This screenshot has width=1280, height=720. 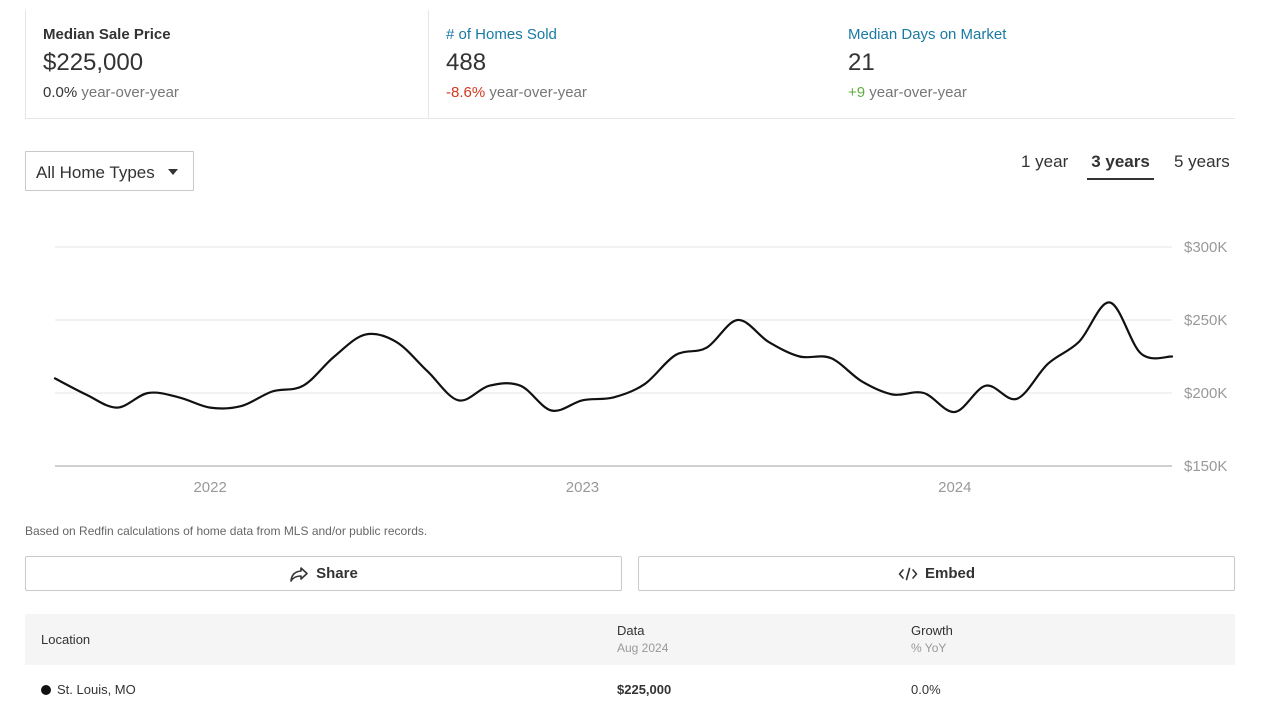 I want to click on y-tick-label: $150K, so click(x=1205, y=466).